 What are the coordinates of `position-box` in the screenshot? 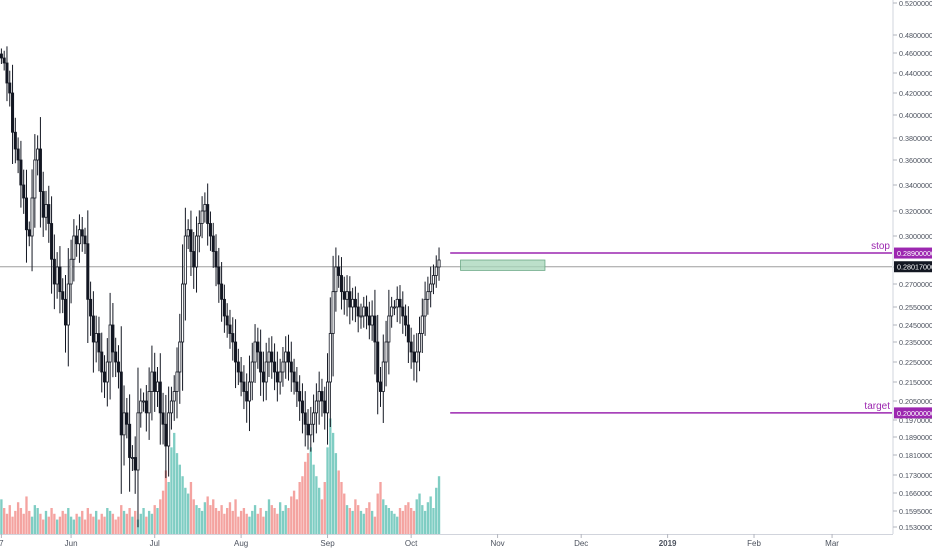 It's located at (503, 265).